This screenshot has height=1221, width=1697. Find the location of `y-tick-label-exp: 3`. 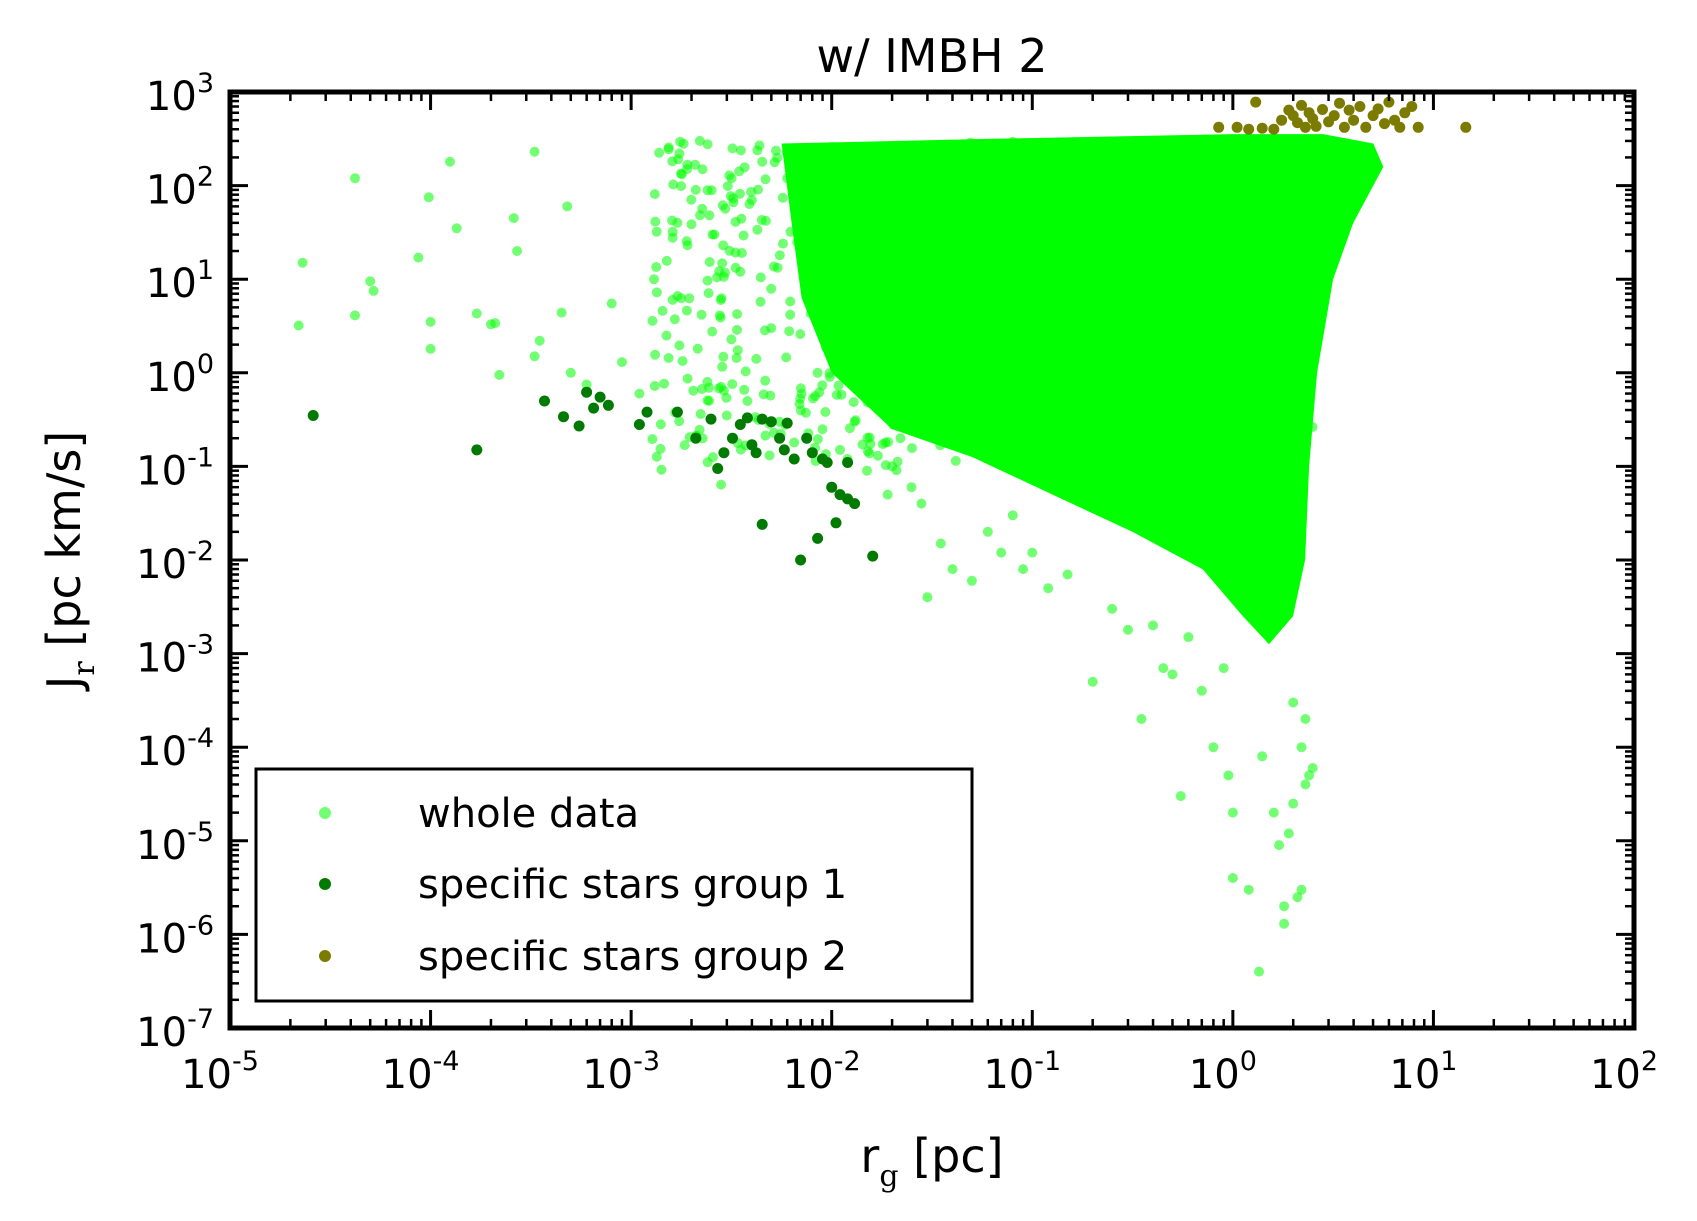

y-tick-label-exp: 3 is located at coordinates (205, 83).